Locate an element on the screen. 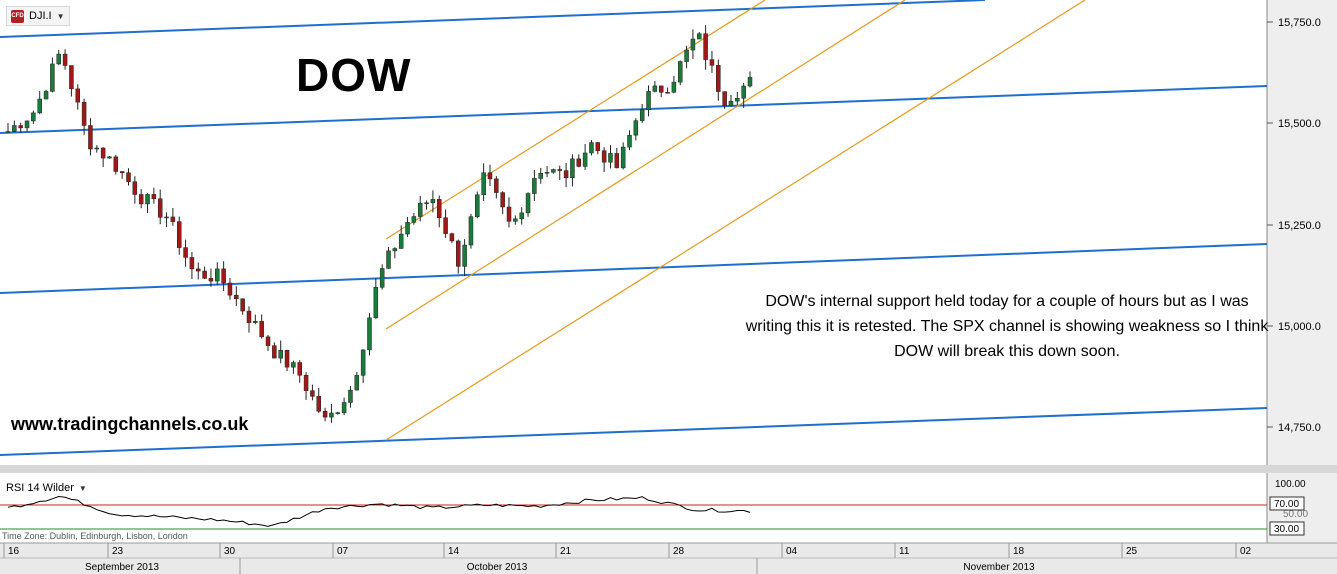  x-tick-label: 30 is located at coordinates (230, 551).